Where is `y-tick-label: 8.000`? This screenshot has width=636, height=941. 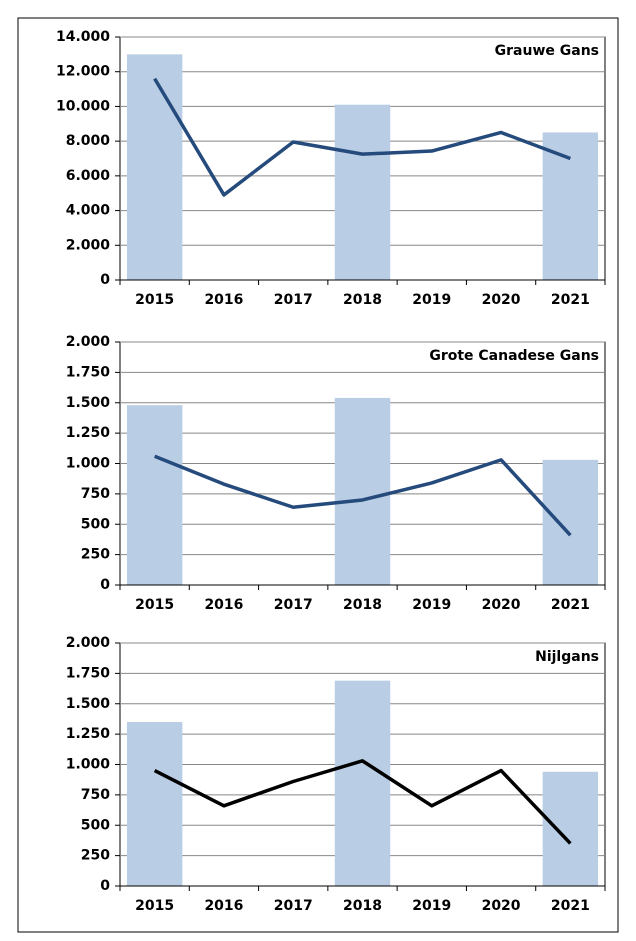
y-tick-label: 8.000 is located at coordinates (88, 141).